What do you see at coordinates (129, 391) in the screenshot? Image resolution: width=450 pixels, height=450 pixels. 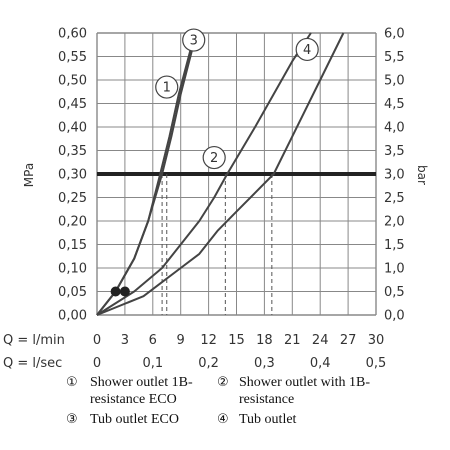 I see `legend-item-1: ① Shower outlet 1B- resistance ECO` at bounding box center [129, 391].